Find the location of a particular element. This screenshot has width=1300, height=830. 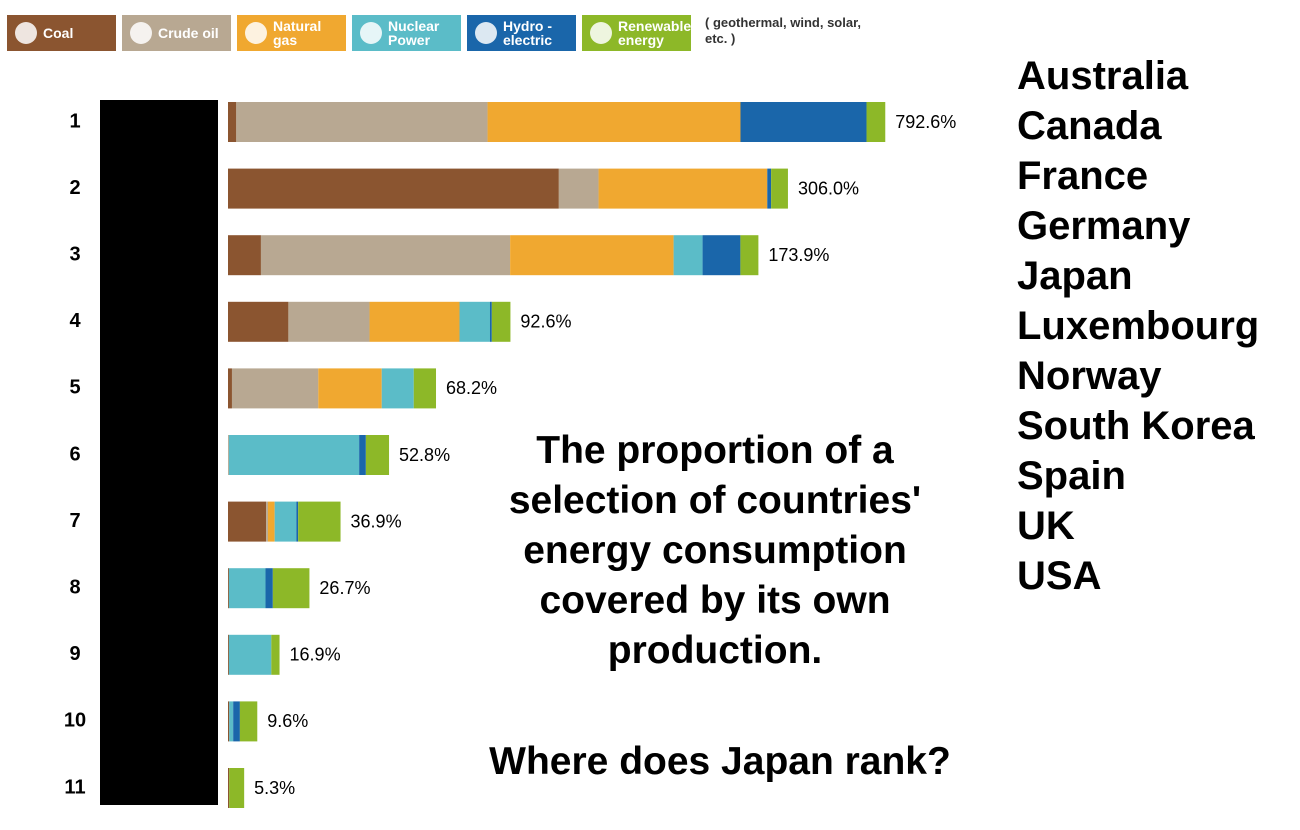

country-name: Australia is located at coordinates (1103, 76).